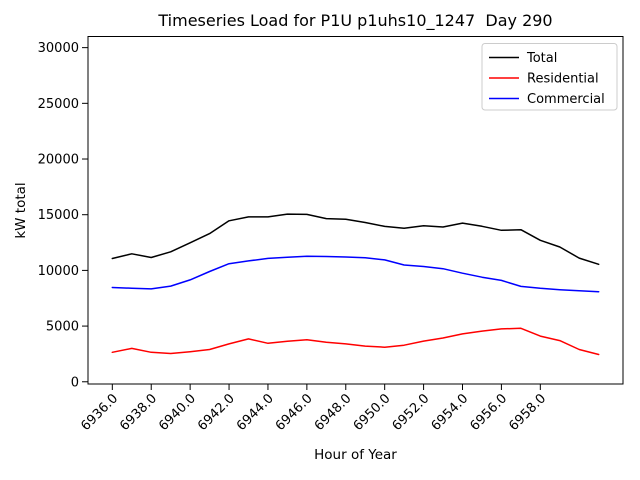 The image size is (640, 480). What do you see at coordinates (99, 412) in the screenshot?
I see `x-tick-label: 6936.0` at bounding box center [99, 412].